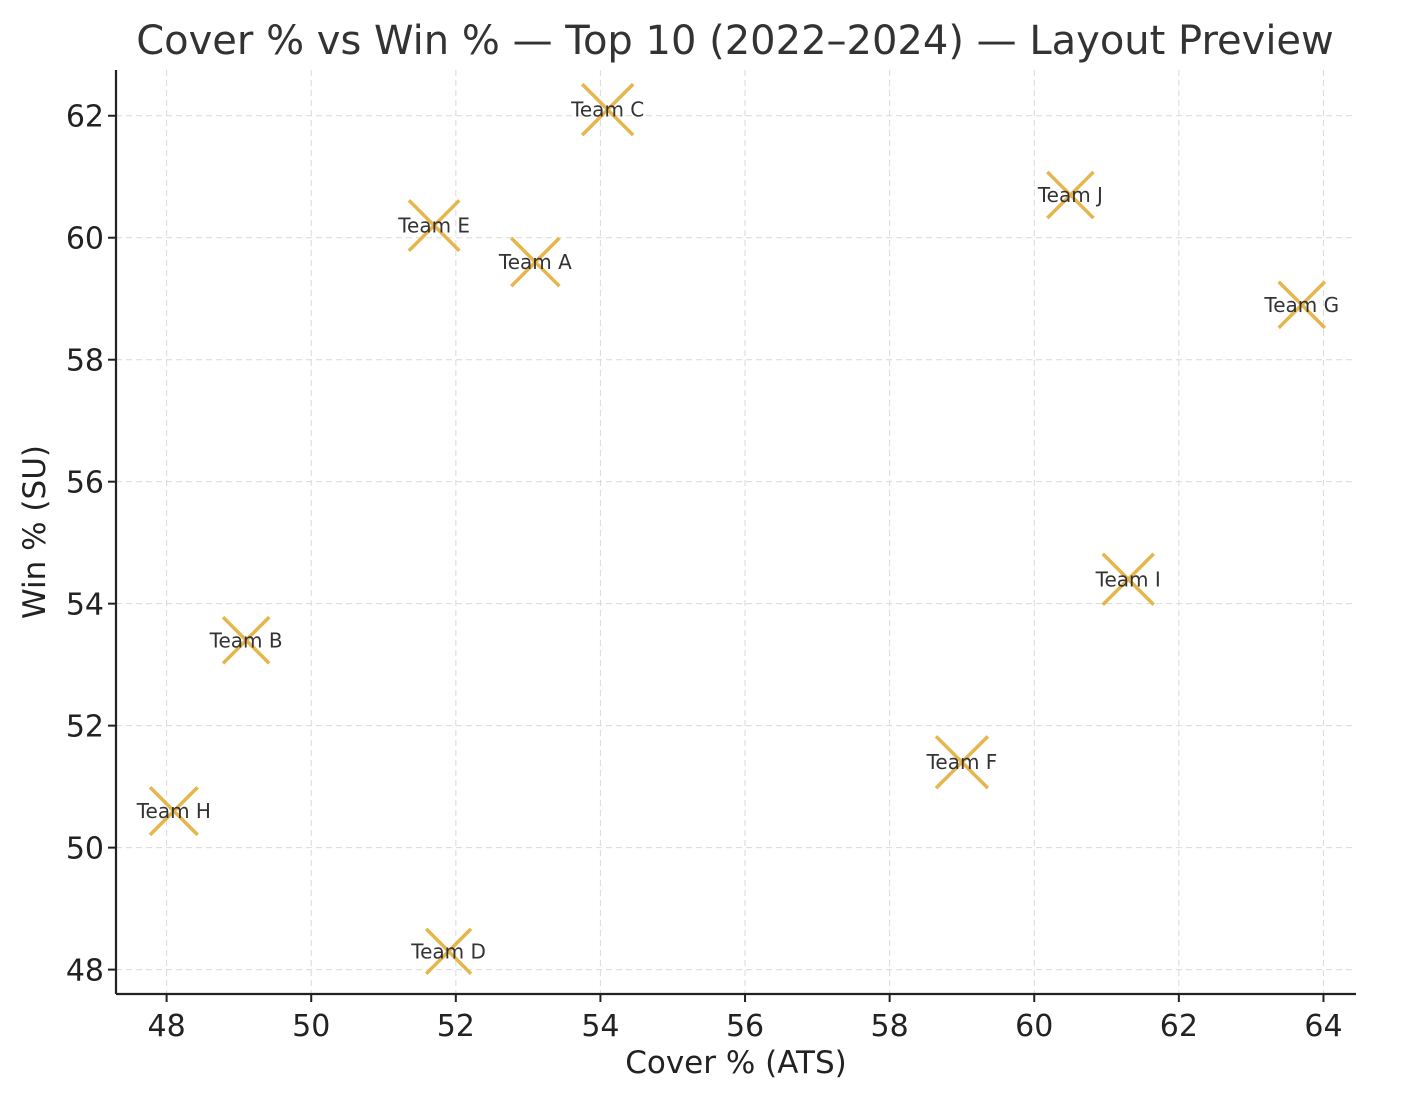 The height and width of the screenshot is (1101, 1422). I want to click on y-tick-label: 52, so click(85, 727).